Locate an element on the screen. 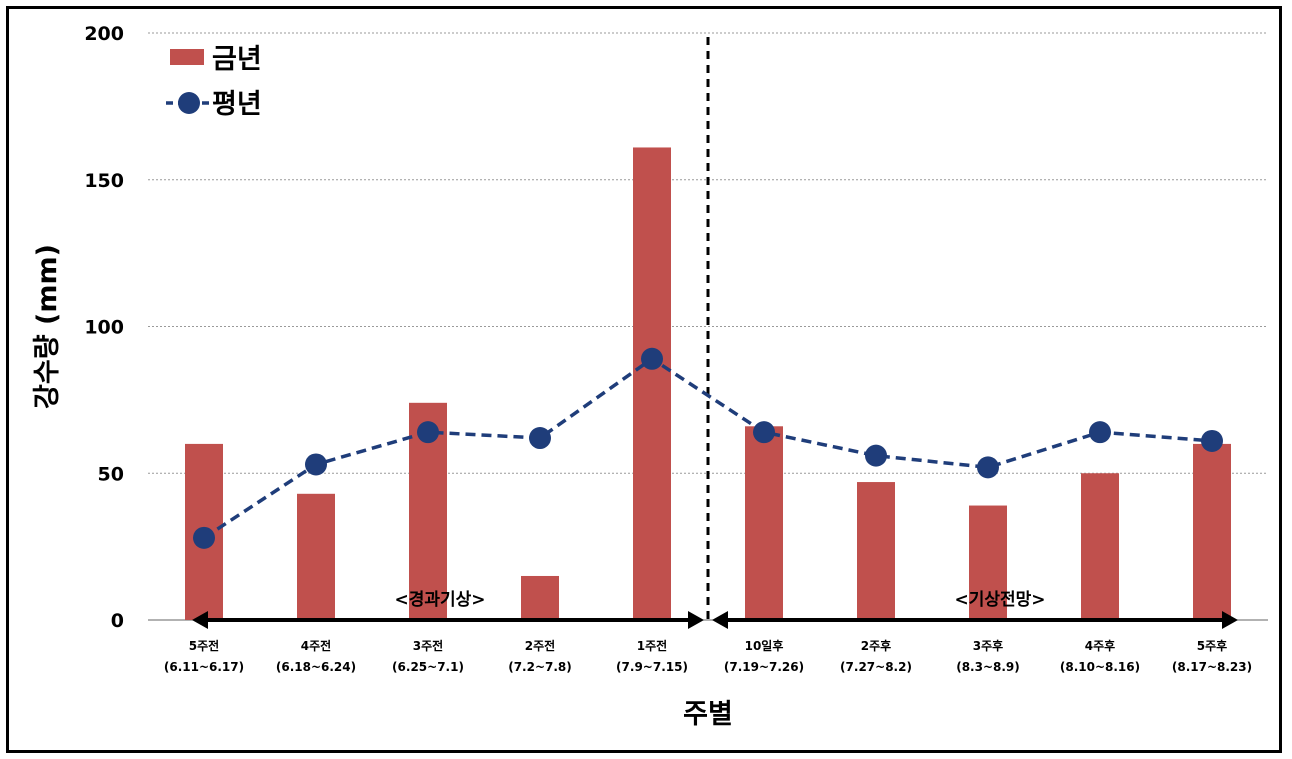  x-category-label: 10일후 is located at coordinates (764, 645).